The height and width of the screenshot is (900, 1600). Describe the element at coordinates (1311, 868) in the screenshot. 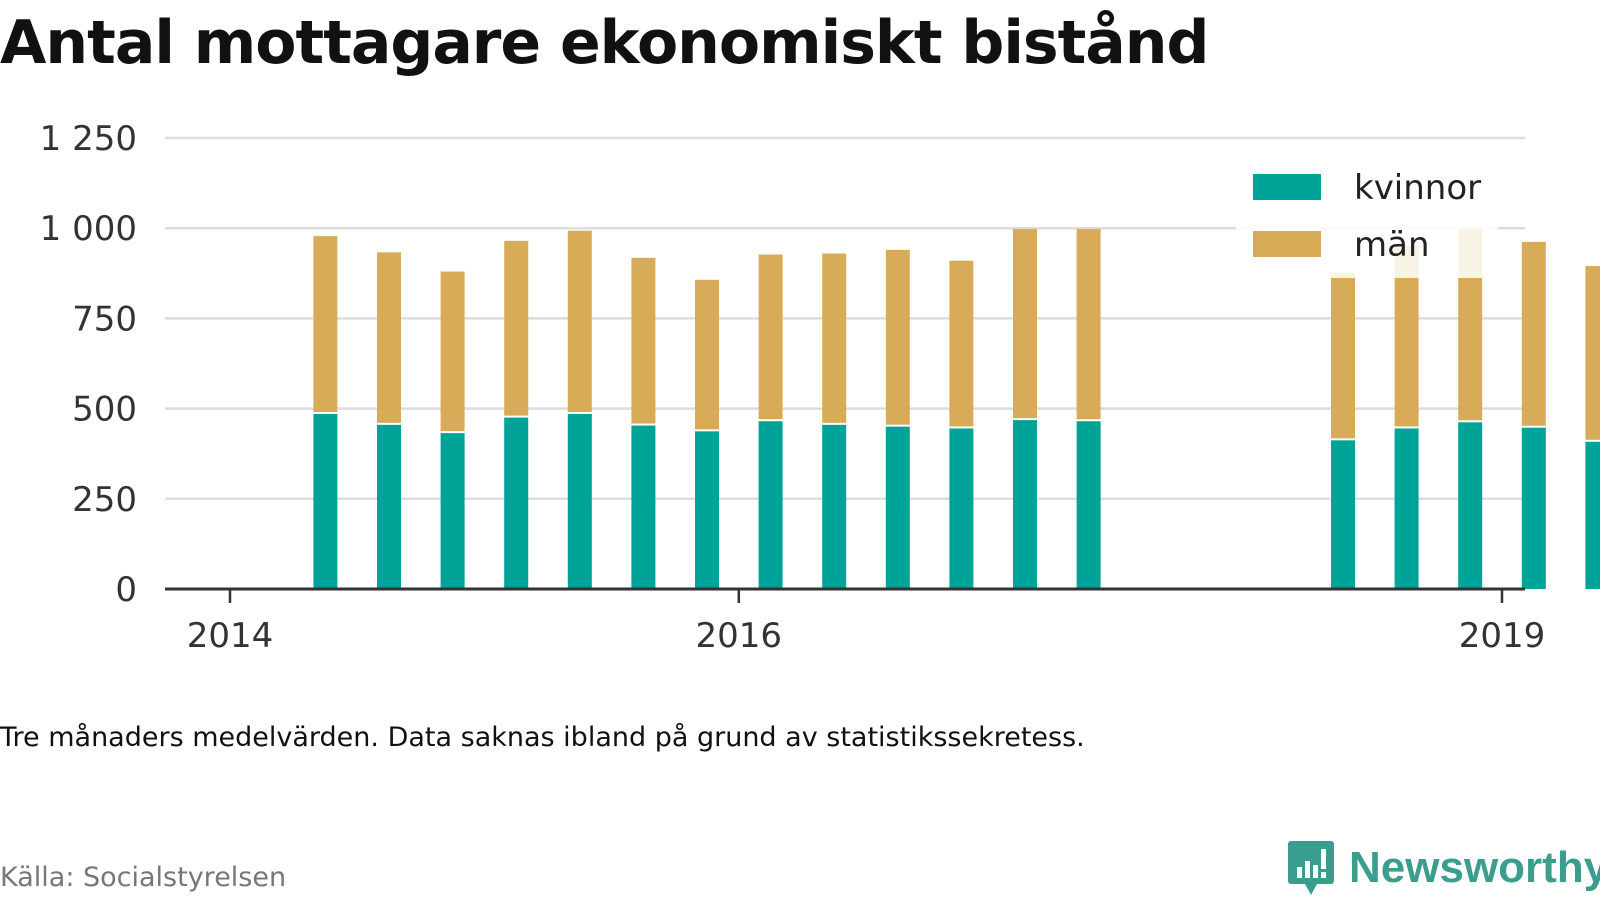

I see `newsworthy-logo-icon` at that location.